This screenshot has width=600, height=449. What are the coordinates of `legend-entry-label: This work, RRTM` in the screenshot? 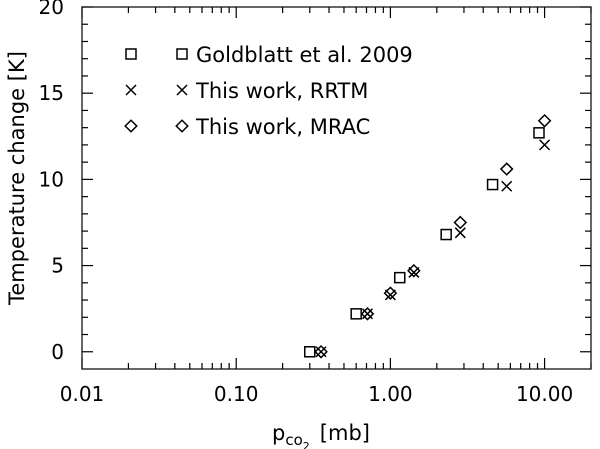 It's located at (281, 91).